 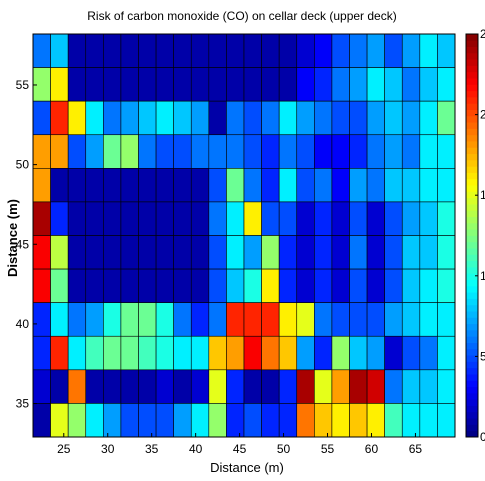 I want to click on colorbar-tick-label: 5, so click(x=482, y=356).